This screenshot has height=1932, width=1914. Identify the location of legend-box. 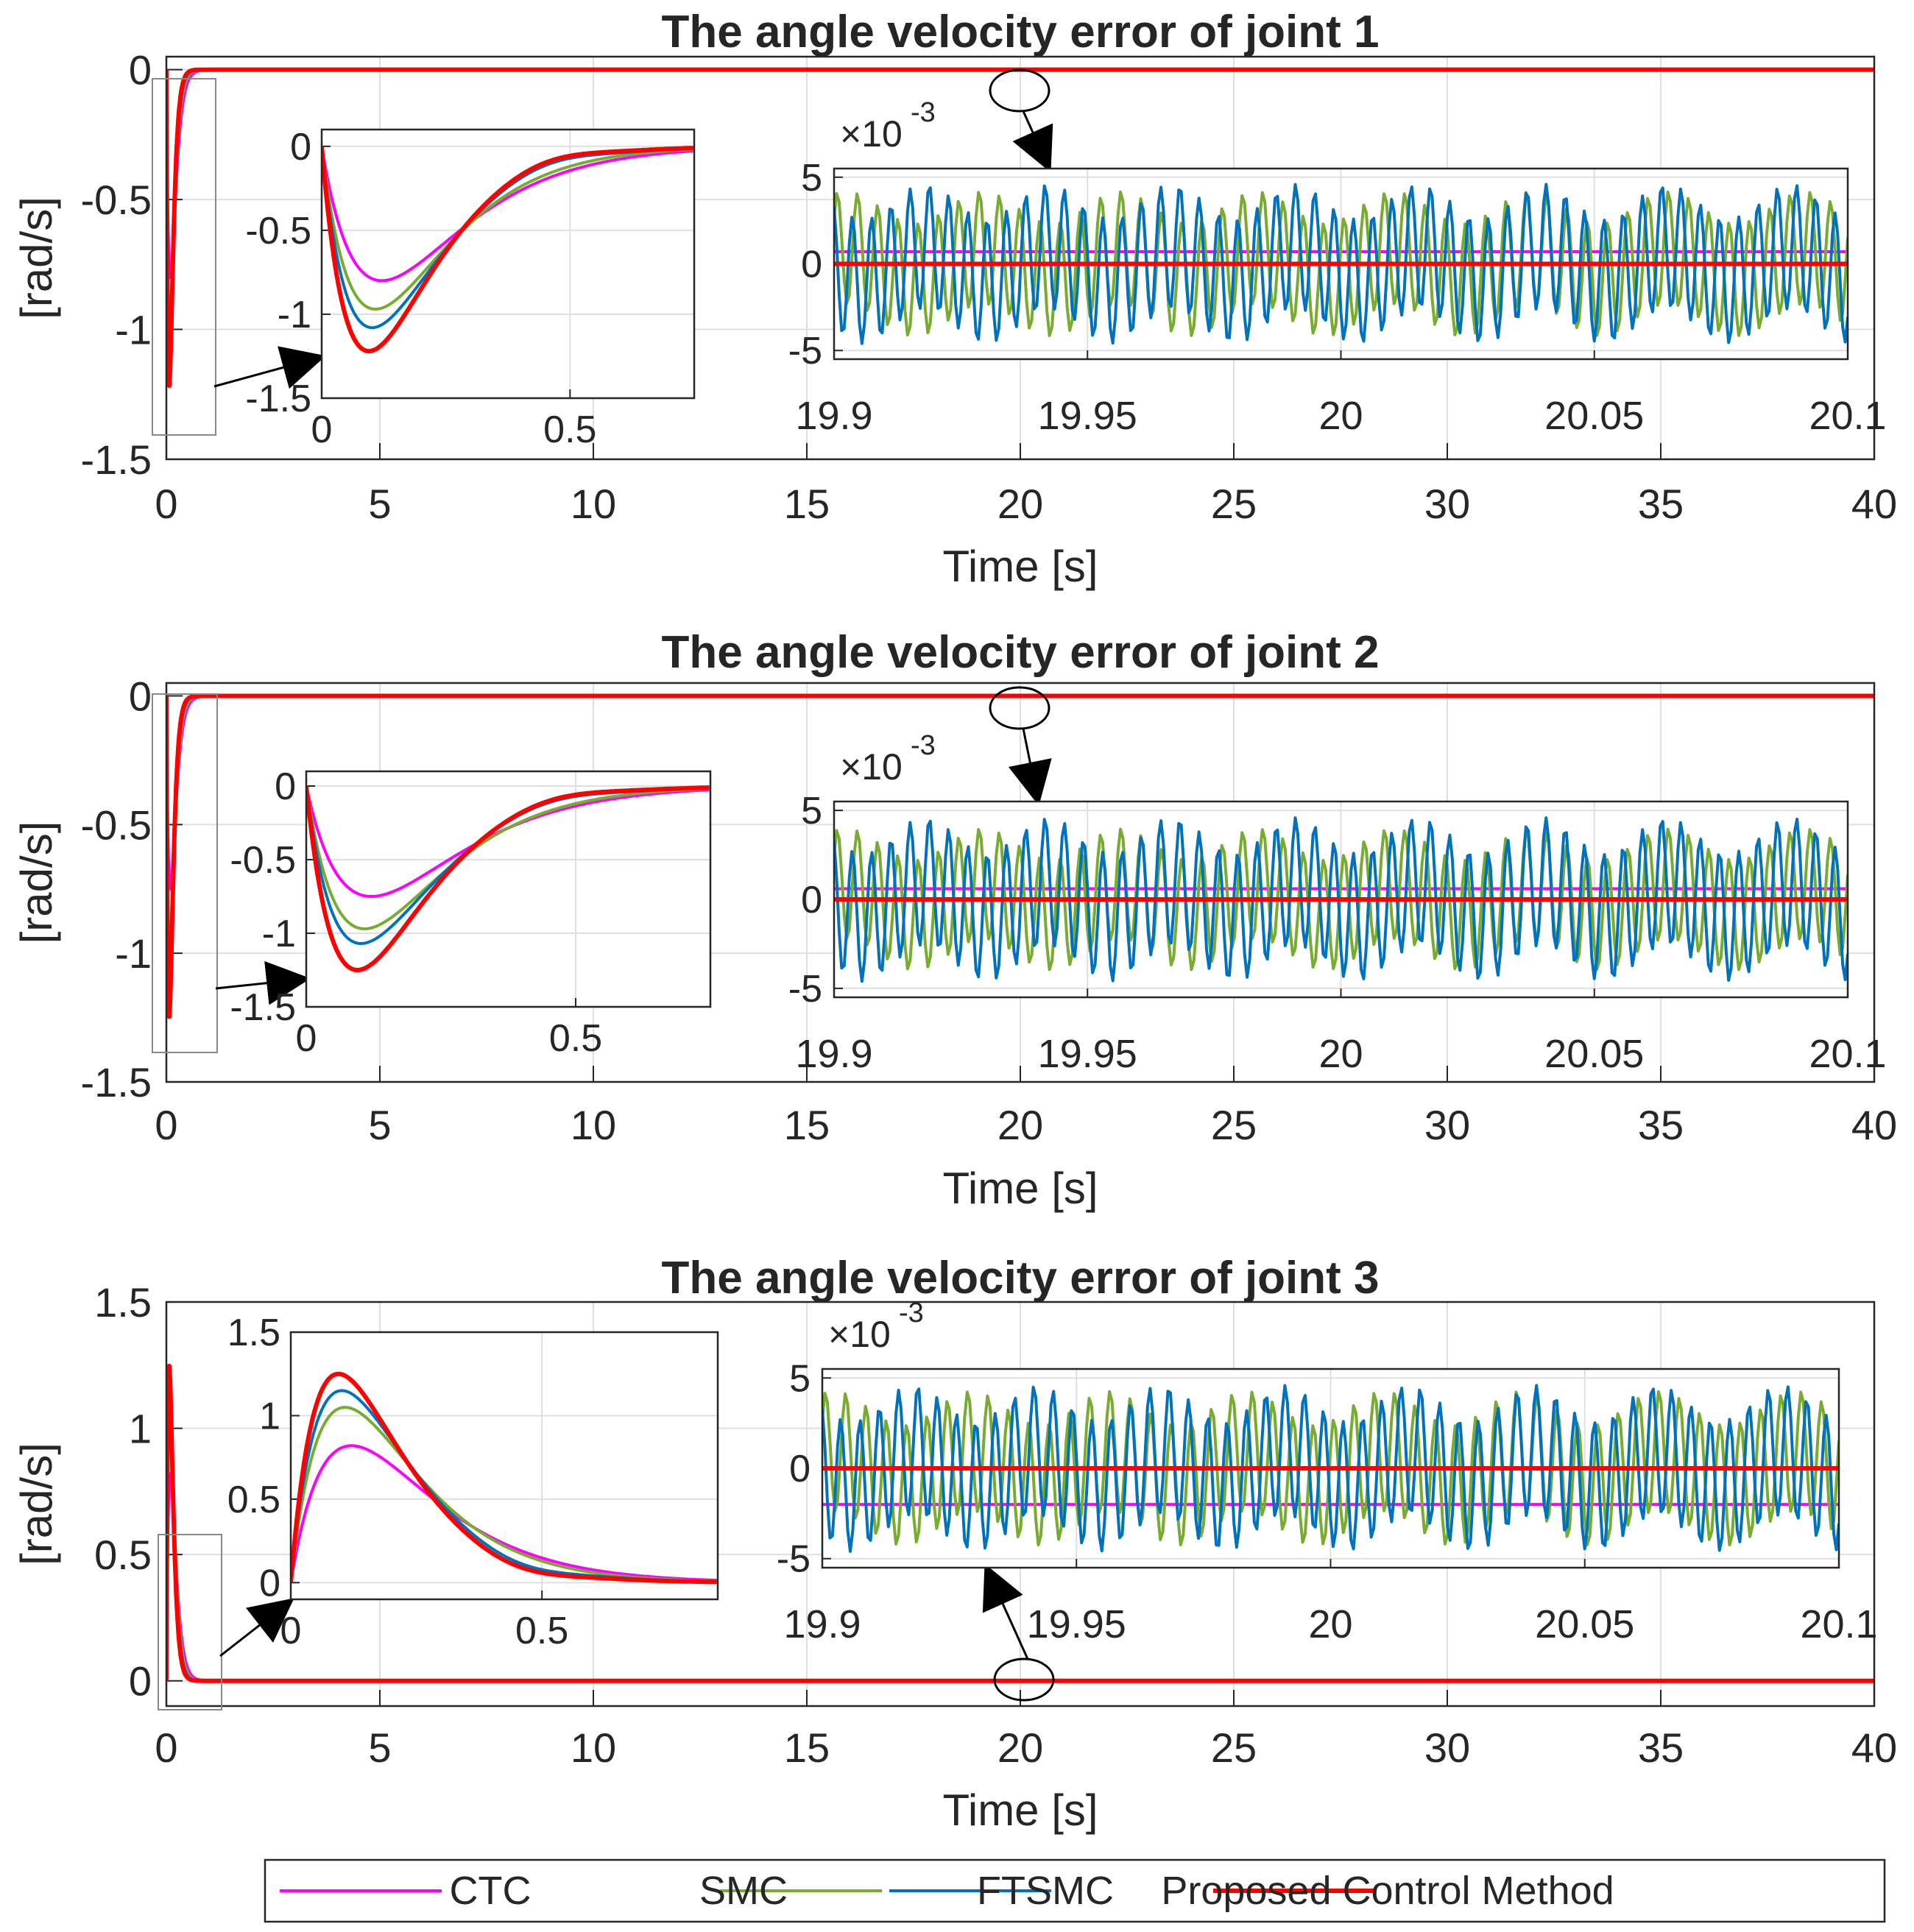
(1075, 1890).